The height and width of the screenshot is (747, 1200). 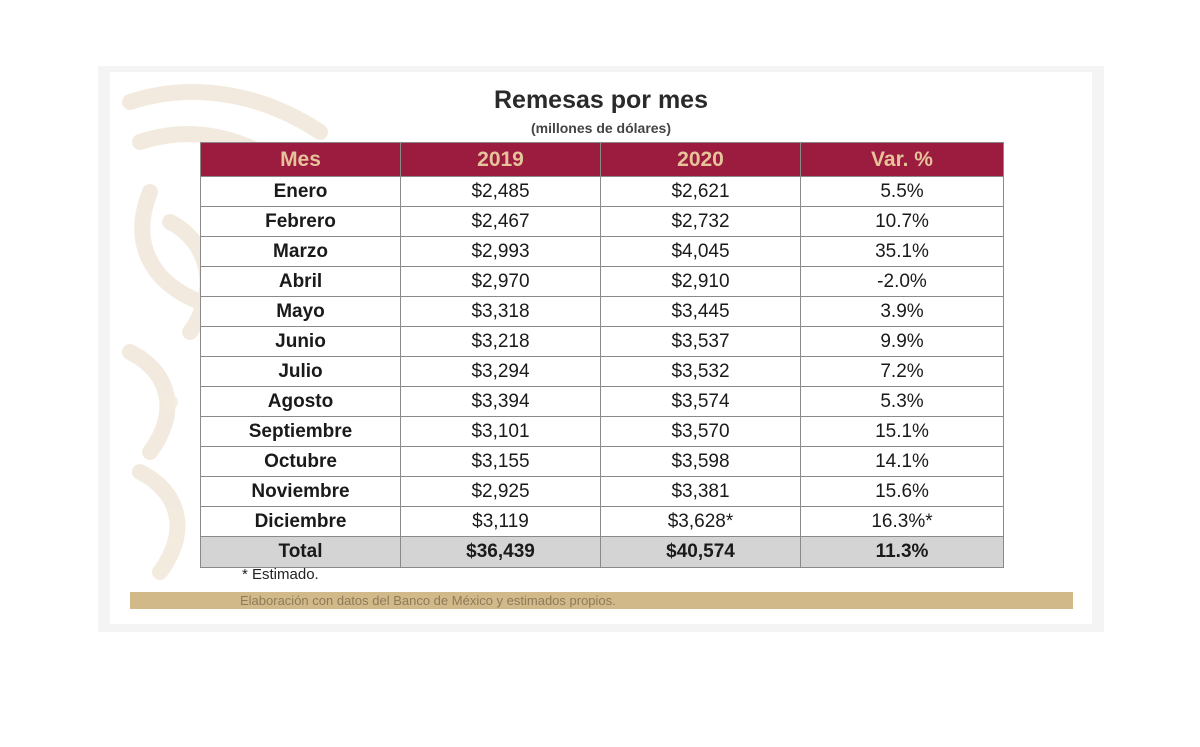 I want to click on value-2019-cell: $2,993, so click(x=500, y=251).